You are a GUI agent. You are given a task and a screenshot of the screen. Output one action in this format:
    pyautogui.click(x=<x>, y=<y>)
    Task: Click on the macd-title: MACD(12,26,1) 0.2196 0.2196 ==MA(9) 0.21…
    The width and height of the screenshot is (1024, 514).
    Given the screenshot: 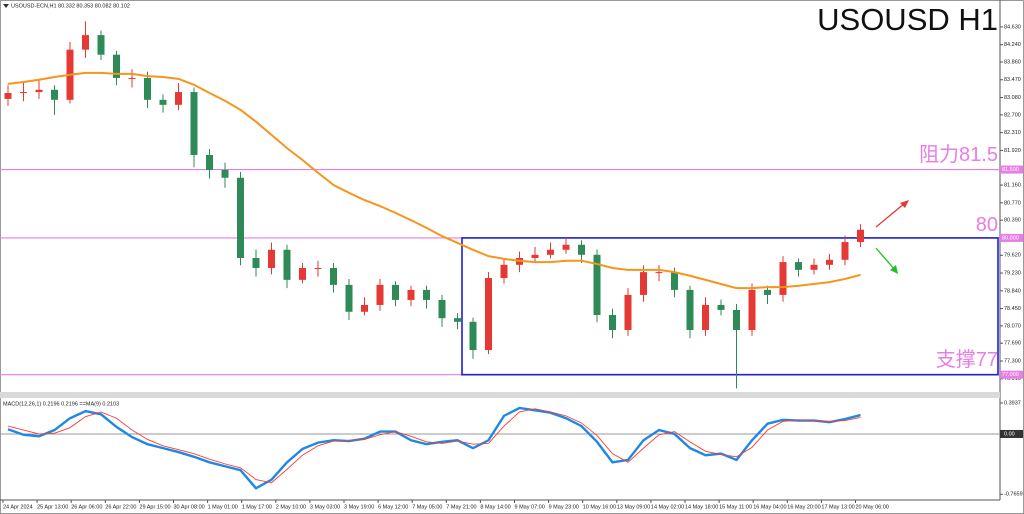 What is the action you would take?
    pyautogui.click(x=61, y=404)
    